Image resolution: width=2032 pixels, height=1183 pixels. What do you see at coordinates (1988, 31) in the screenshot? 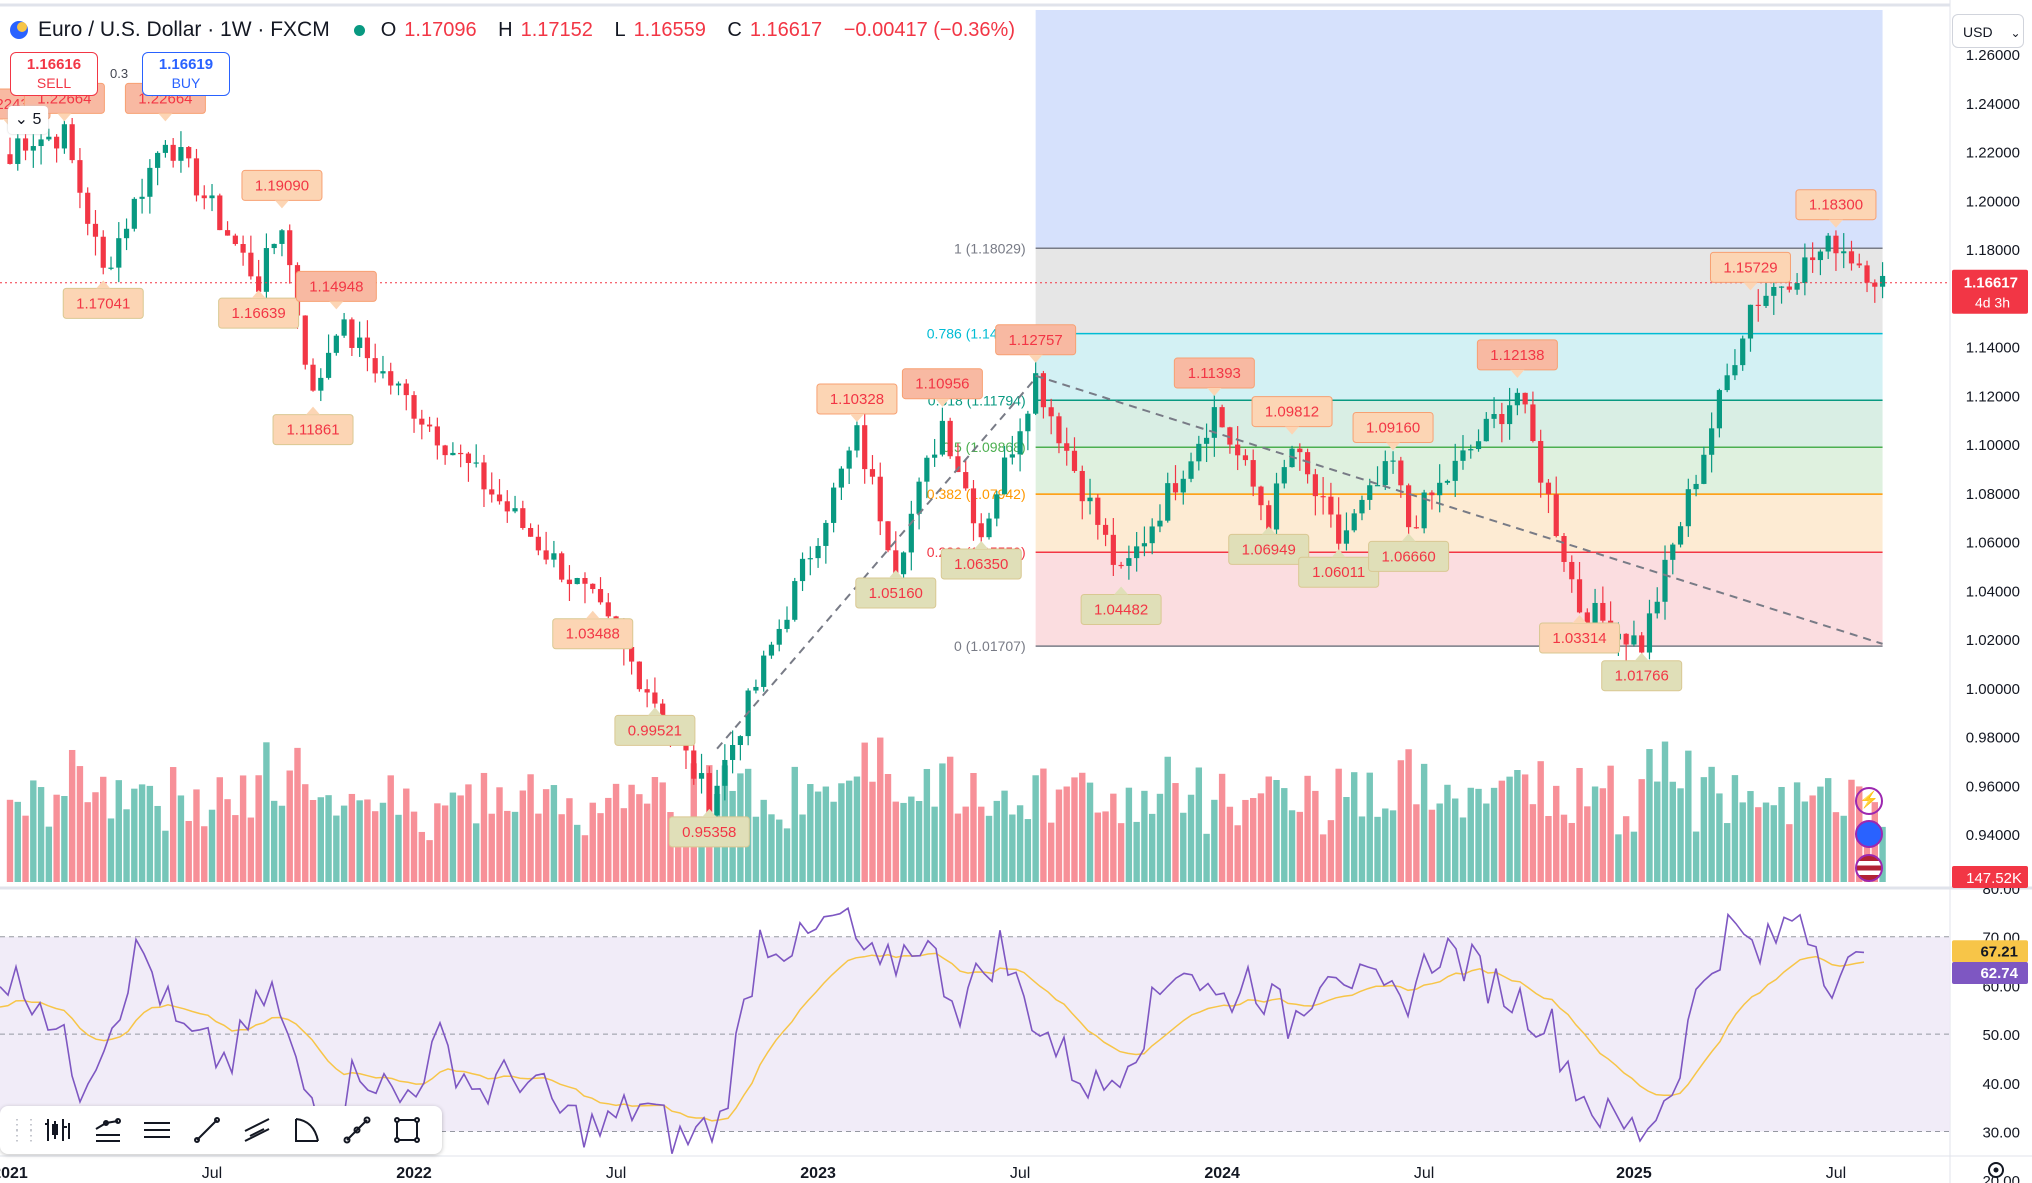
I see `currency-select: USD ⌄` at bounding box center [1988, 31].